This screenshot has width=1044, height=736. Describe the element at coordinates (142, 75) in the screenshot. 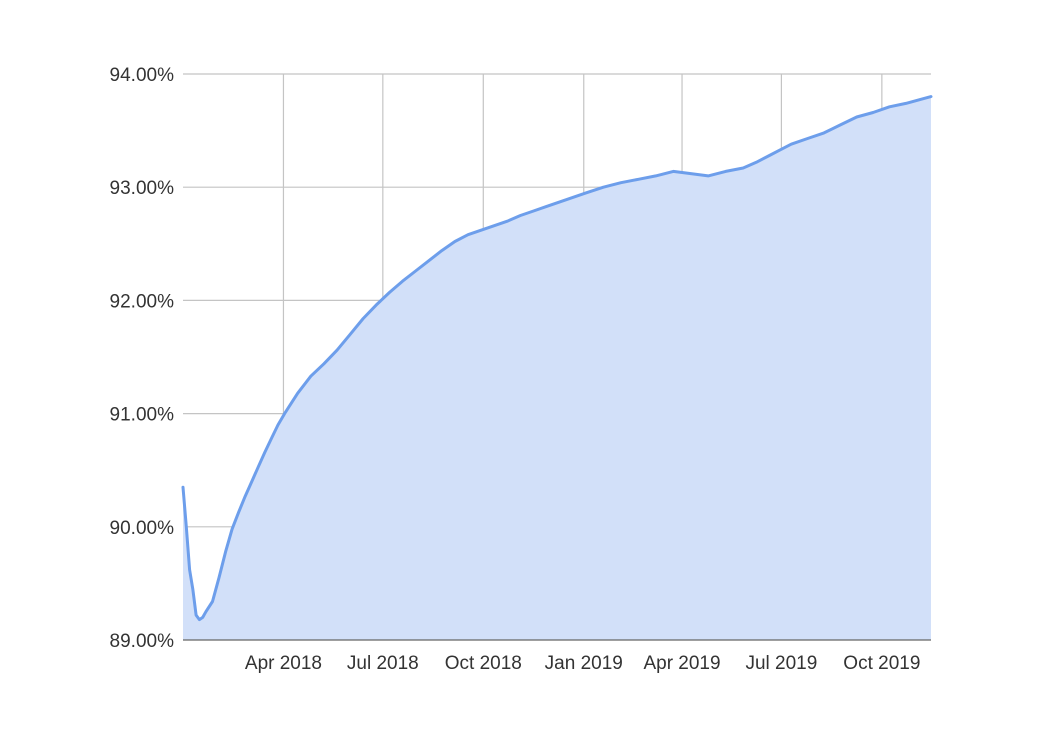

I see `y-tick-label: 94.00%` at that location.